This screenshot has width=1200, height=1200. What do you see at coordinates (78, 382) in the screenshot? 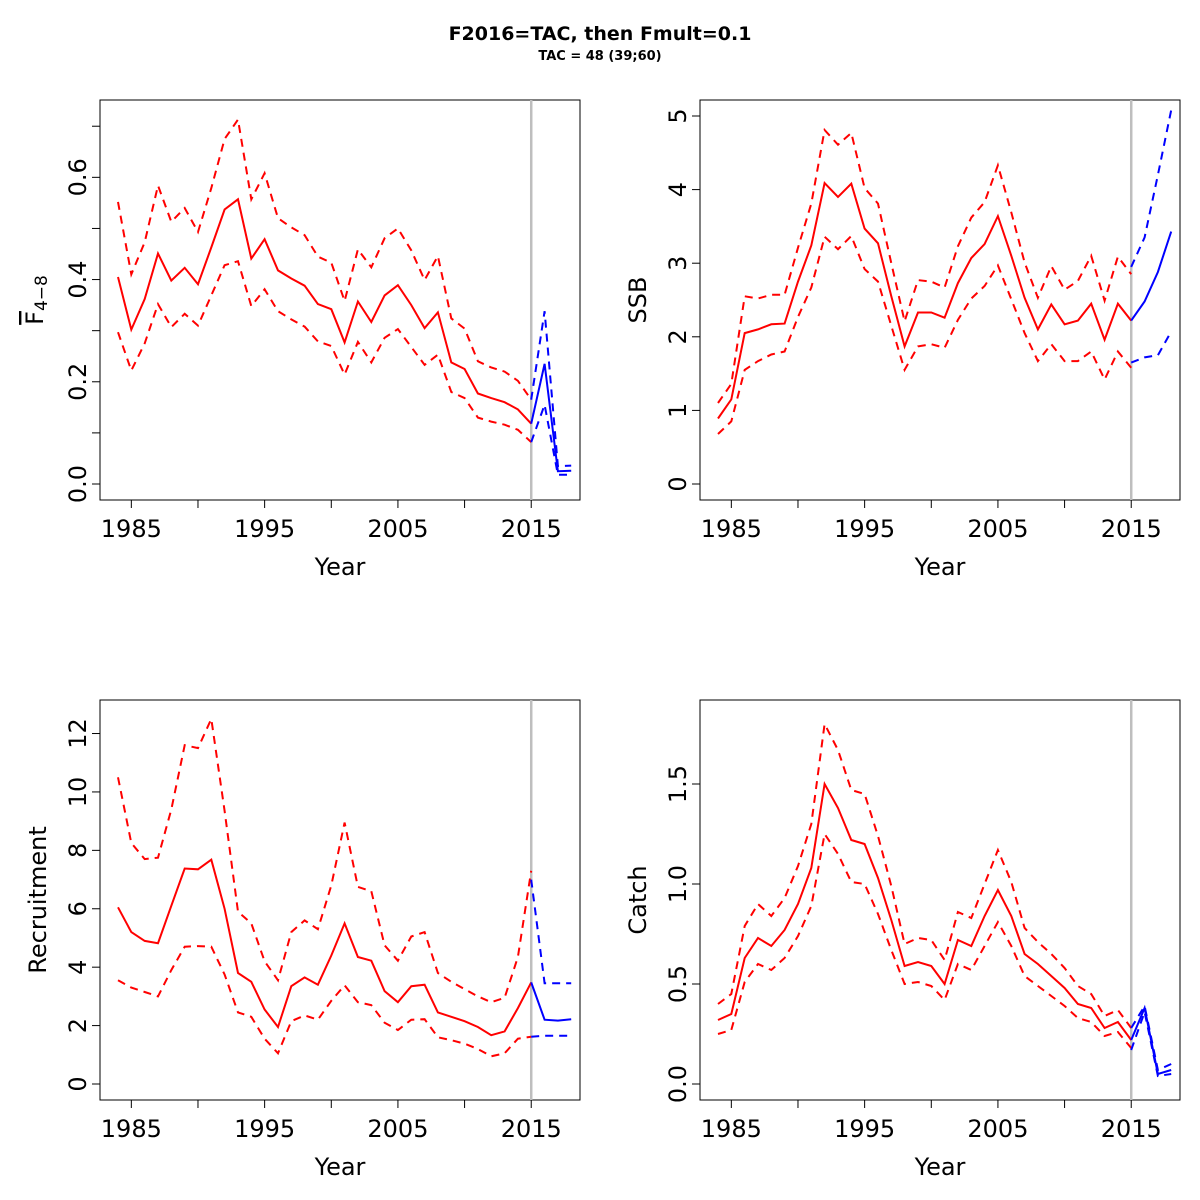
I see `y-tick-label: 0.2` at bounding box center [78, 382].